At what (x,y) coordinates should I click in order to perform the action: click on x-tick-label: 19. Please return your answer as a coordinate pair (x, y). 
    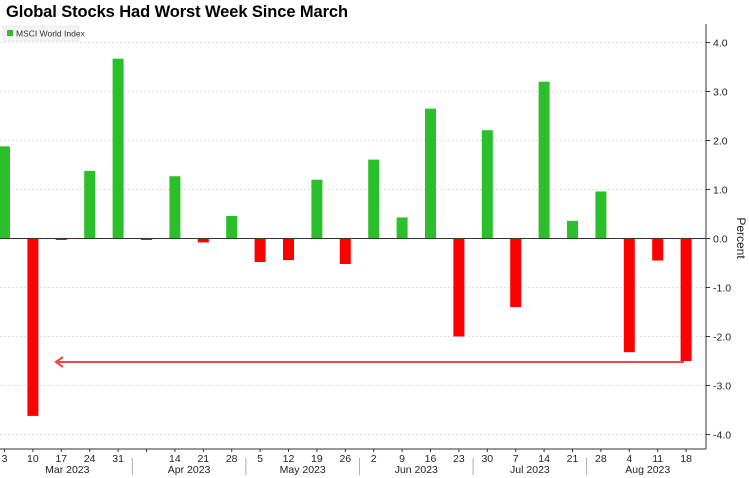
    Looking at the image, I should click on (317, 459).